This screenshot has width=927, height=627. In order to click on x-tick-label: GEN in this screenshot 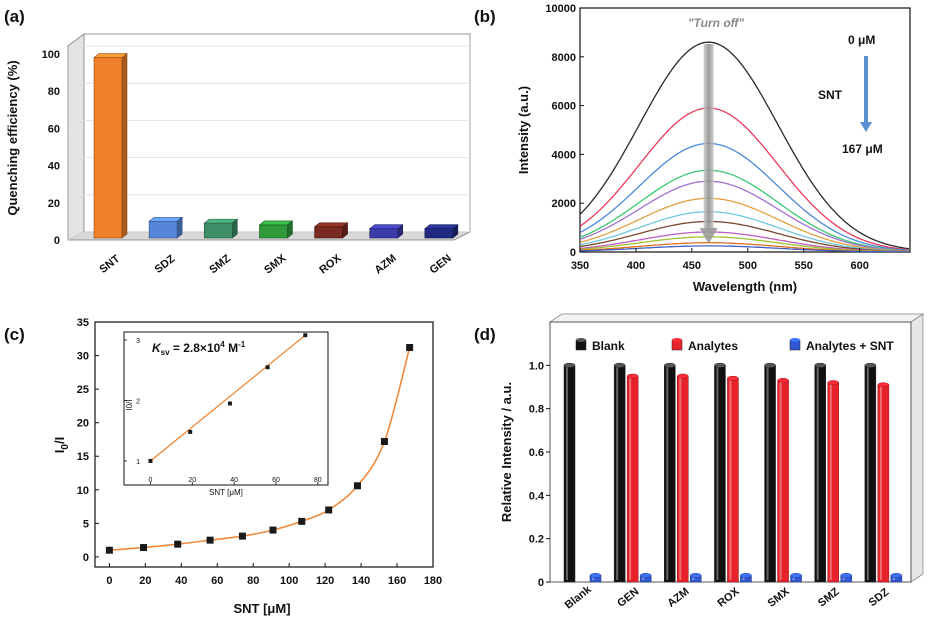, I will do `click(441, 264)`.